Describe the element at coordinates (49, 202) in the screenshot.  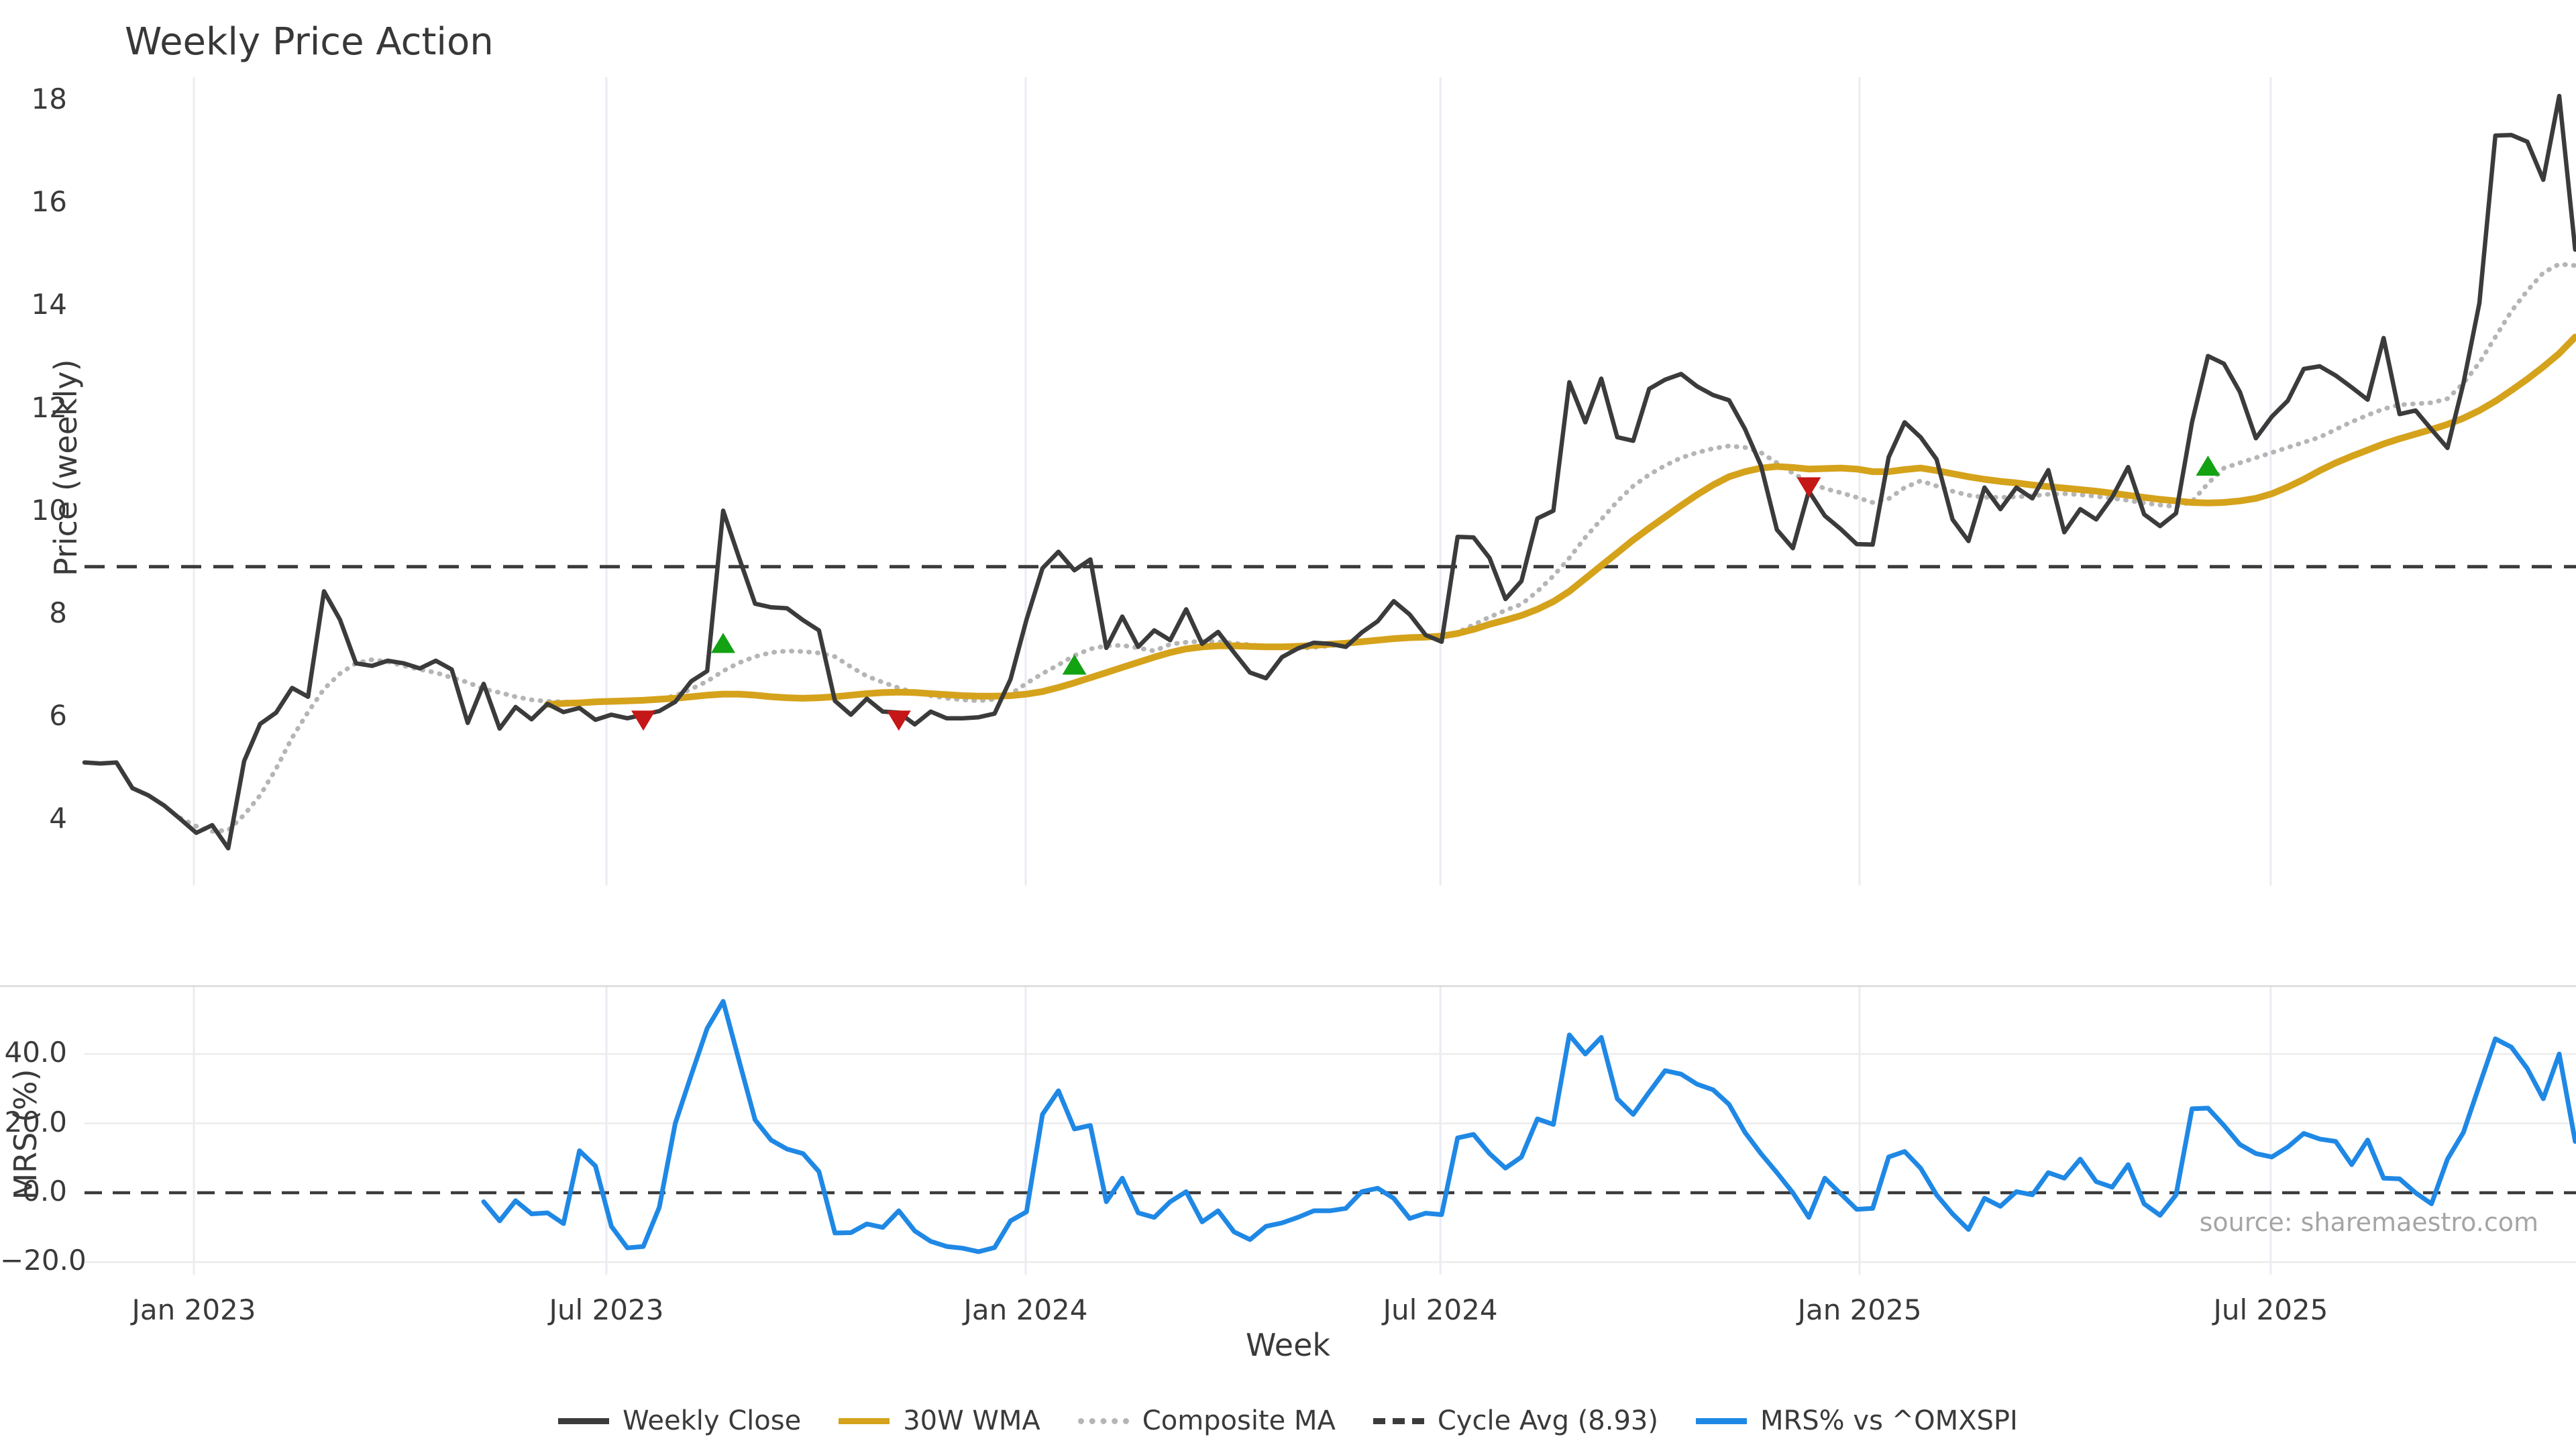
I see `top-y-tick-label: 16` at that location.